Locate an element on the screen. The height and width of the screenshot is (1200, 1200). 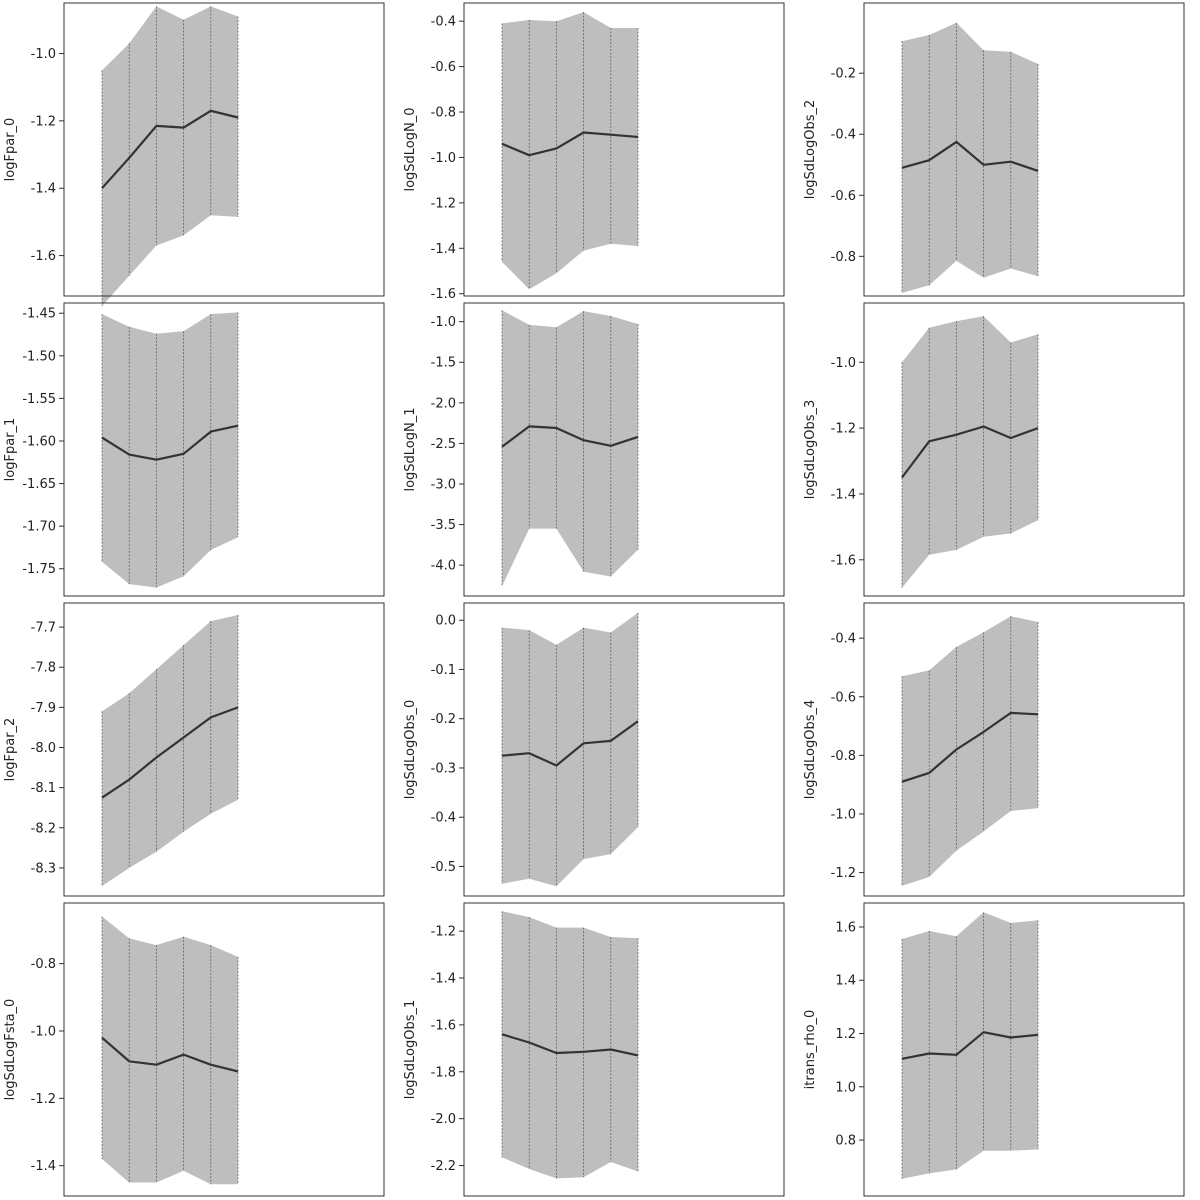
y-tick-label: -1.70 is located at coordinates (39, 527).